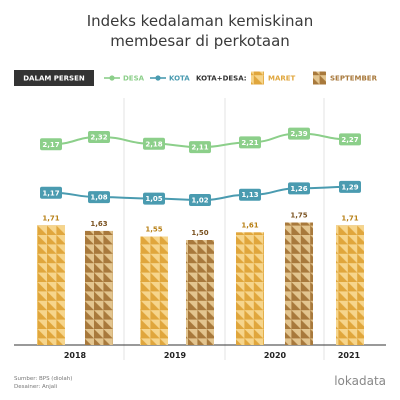 The image size is (400, 400). I want to click on unit-label: DALAM PERSEN, so click(54, 79).